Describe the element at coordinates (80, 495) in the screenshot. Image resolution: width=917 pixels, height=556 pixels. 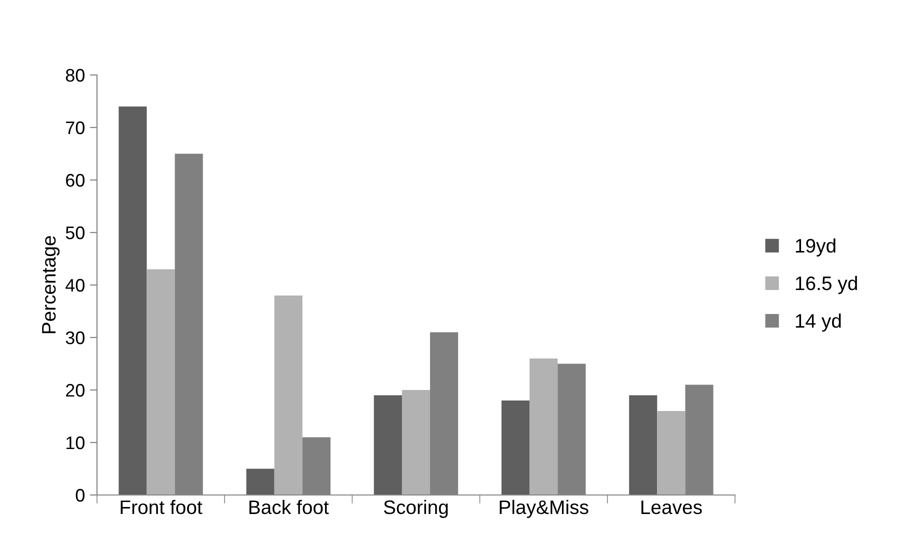
I see `y-tick-label: 0` at that location.